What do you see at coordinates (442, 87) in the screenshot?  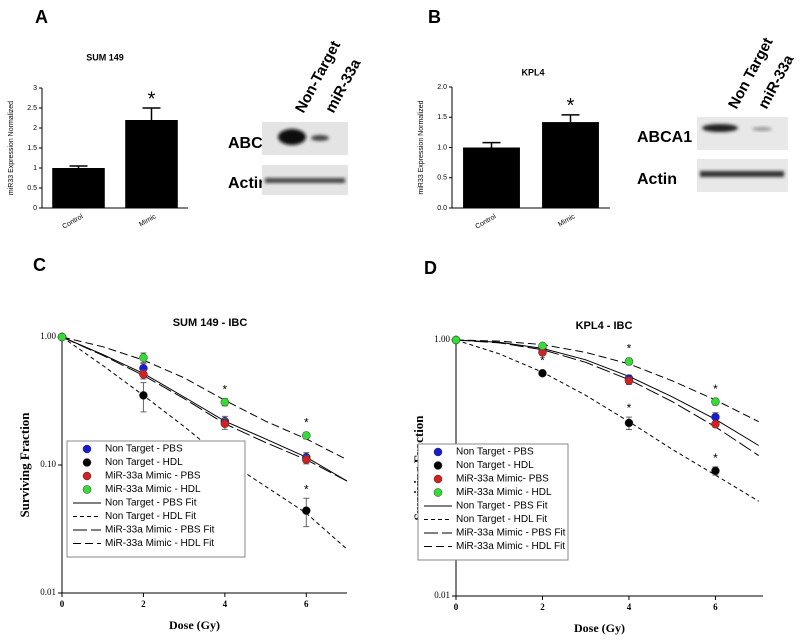 I see `y-tick-label: 2.0` at bounding box center [442, 87].